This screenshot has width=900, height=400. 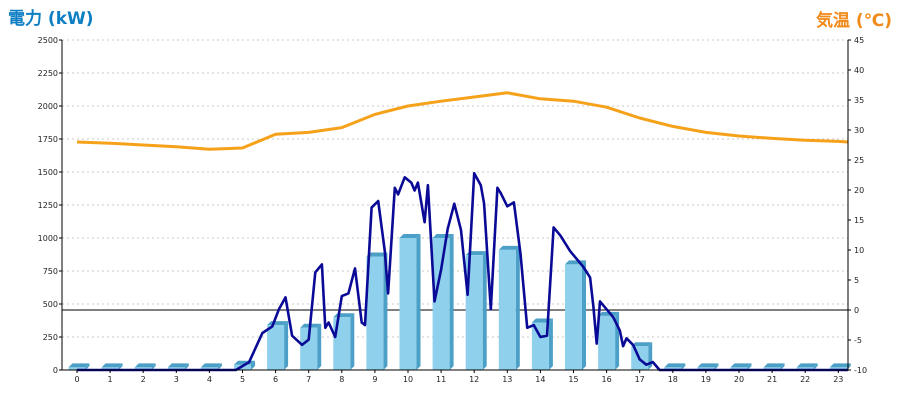 I want to click on right-tick-label: 10, so click(x=859, y=250).